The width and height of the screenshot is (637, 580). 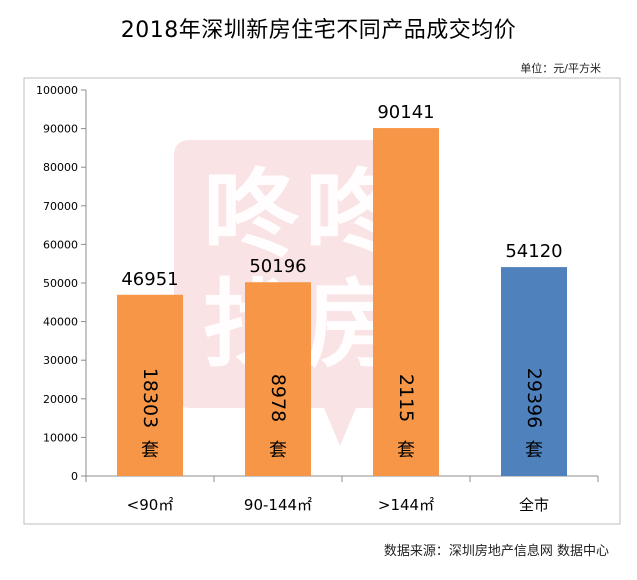 I want to click on y-tick-label: 40000, so click(x=60, y=322).